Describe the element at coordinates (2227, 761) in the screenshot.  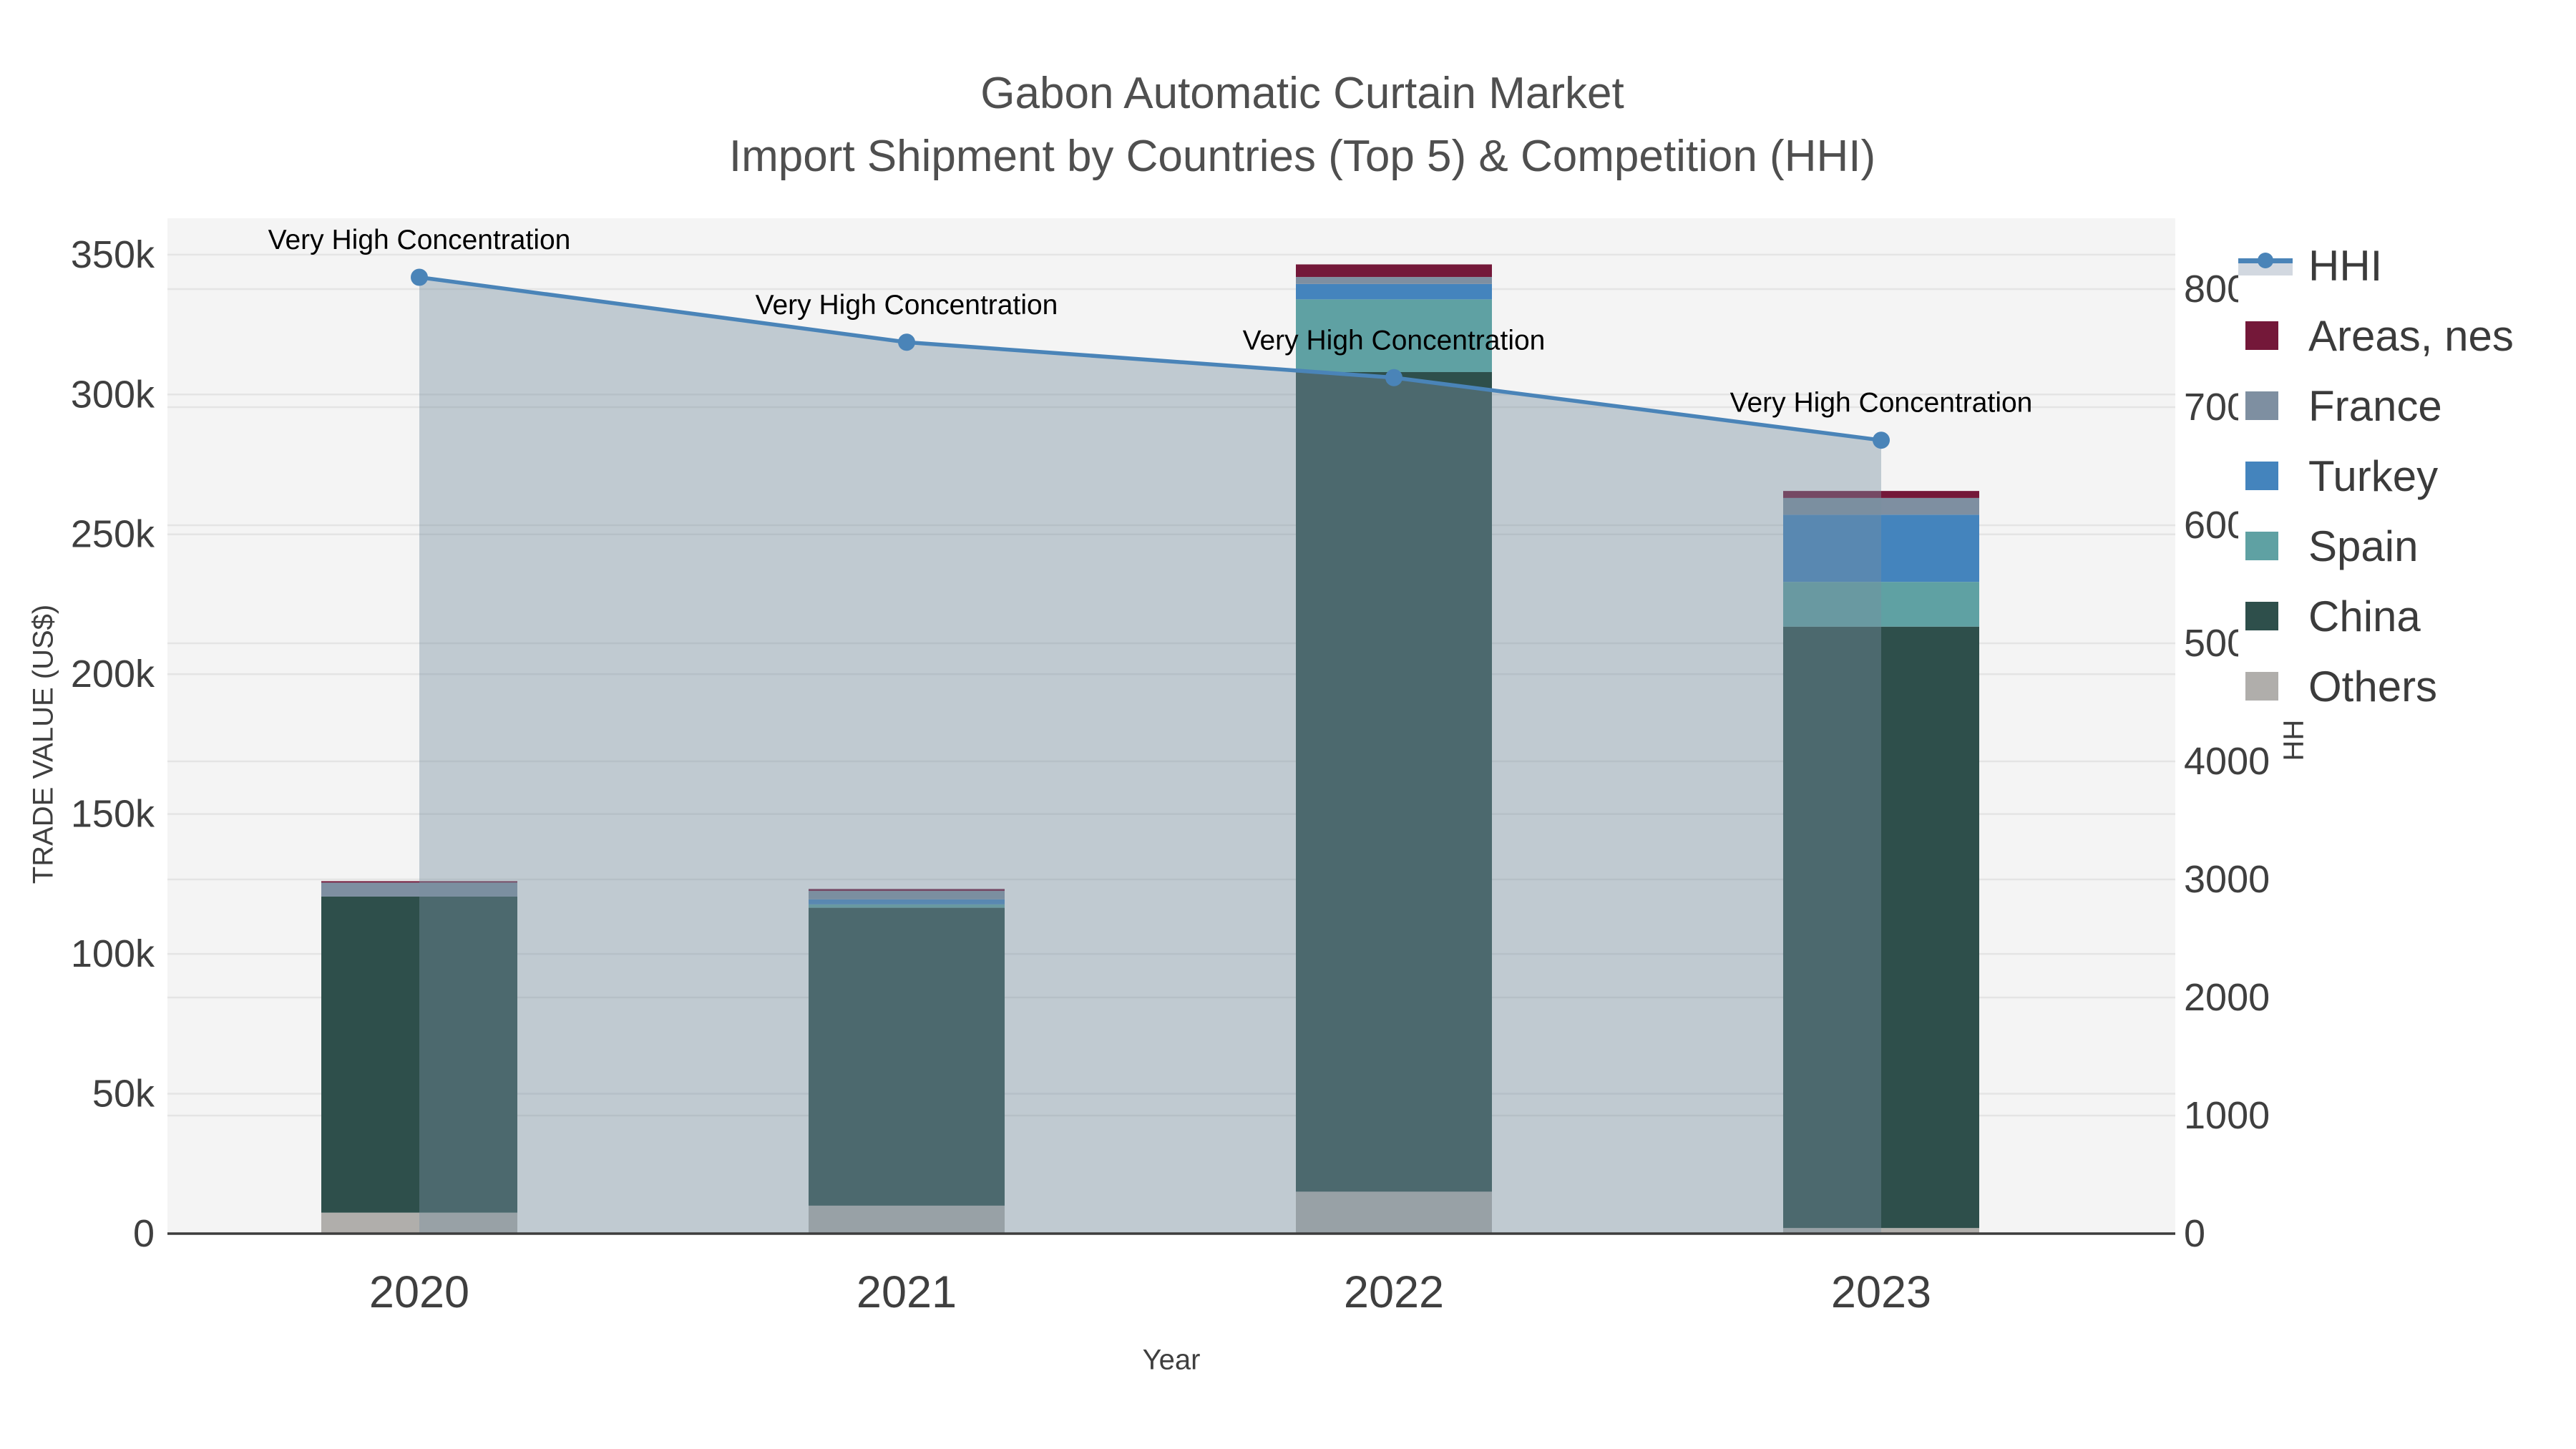
I see `y-right-tick-label: 4000` at that location.